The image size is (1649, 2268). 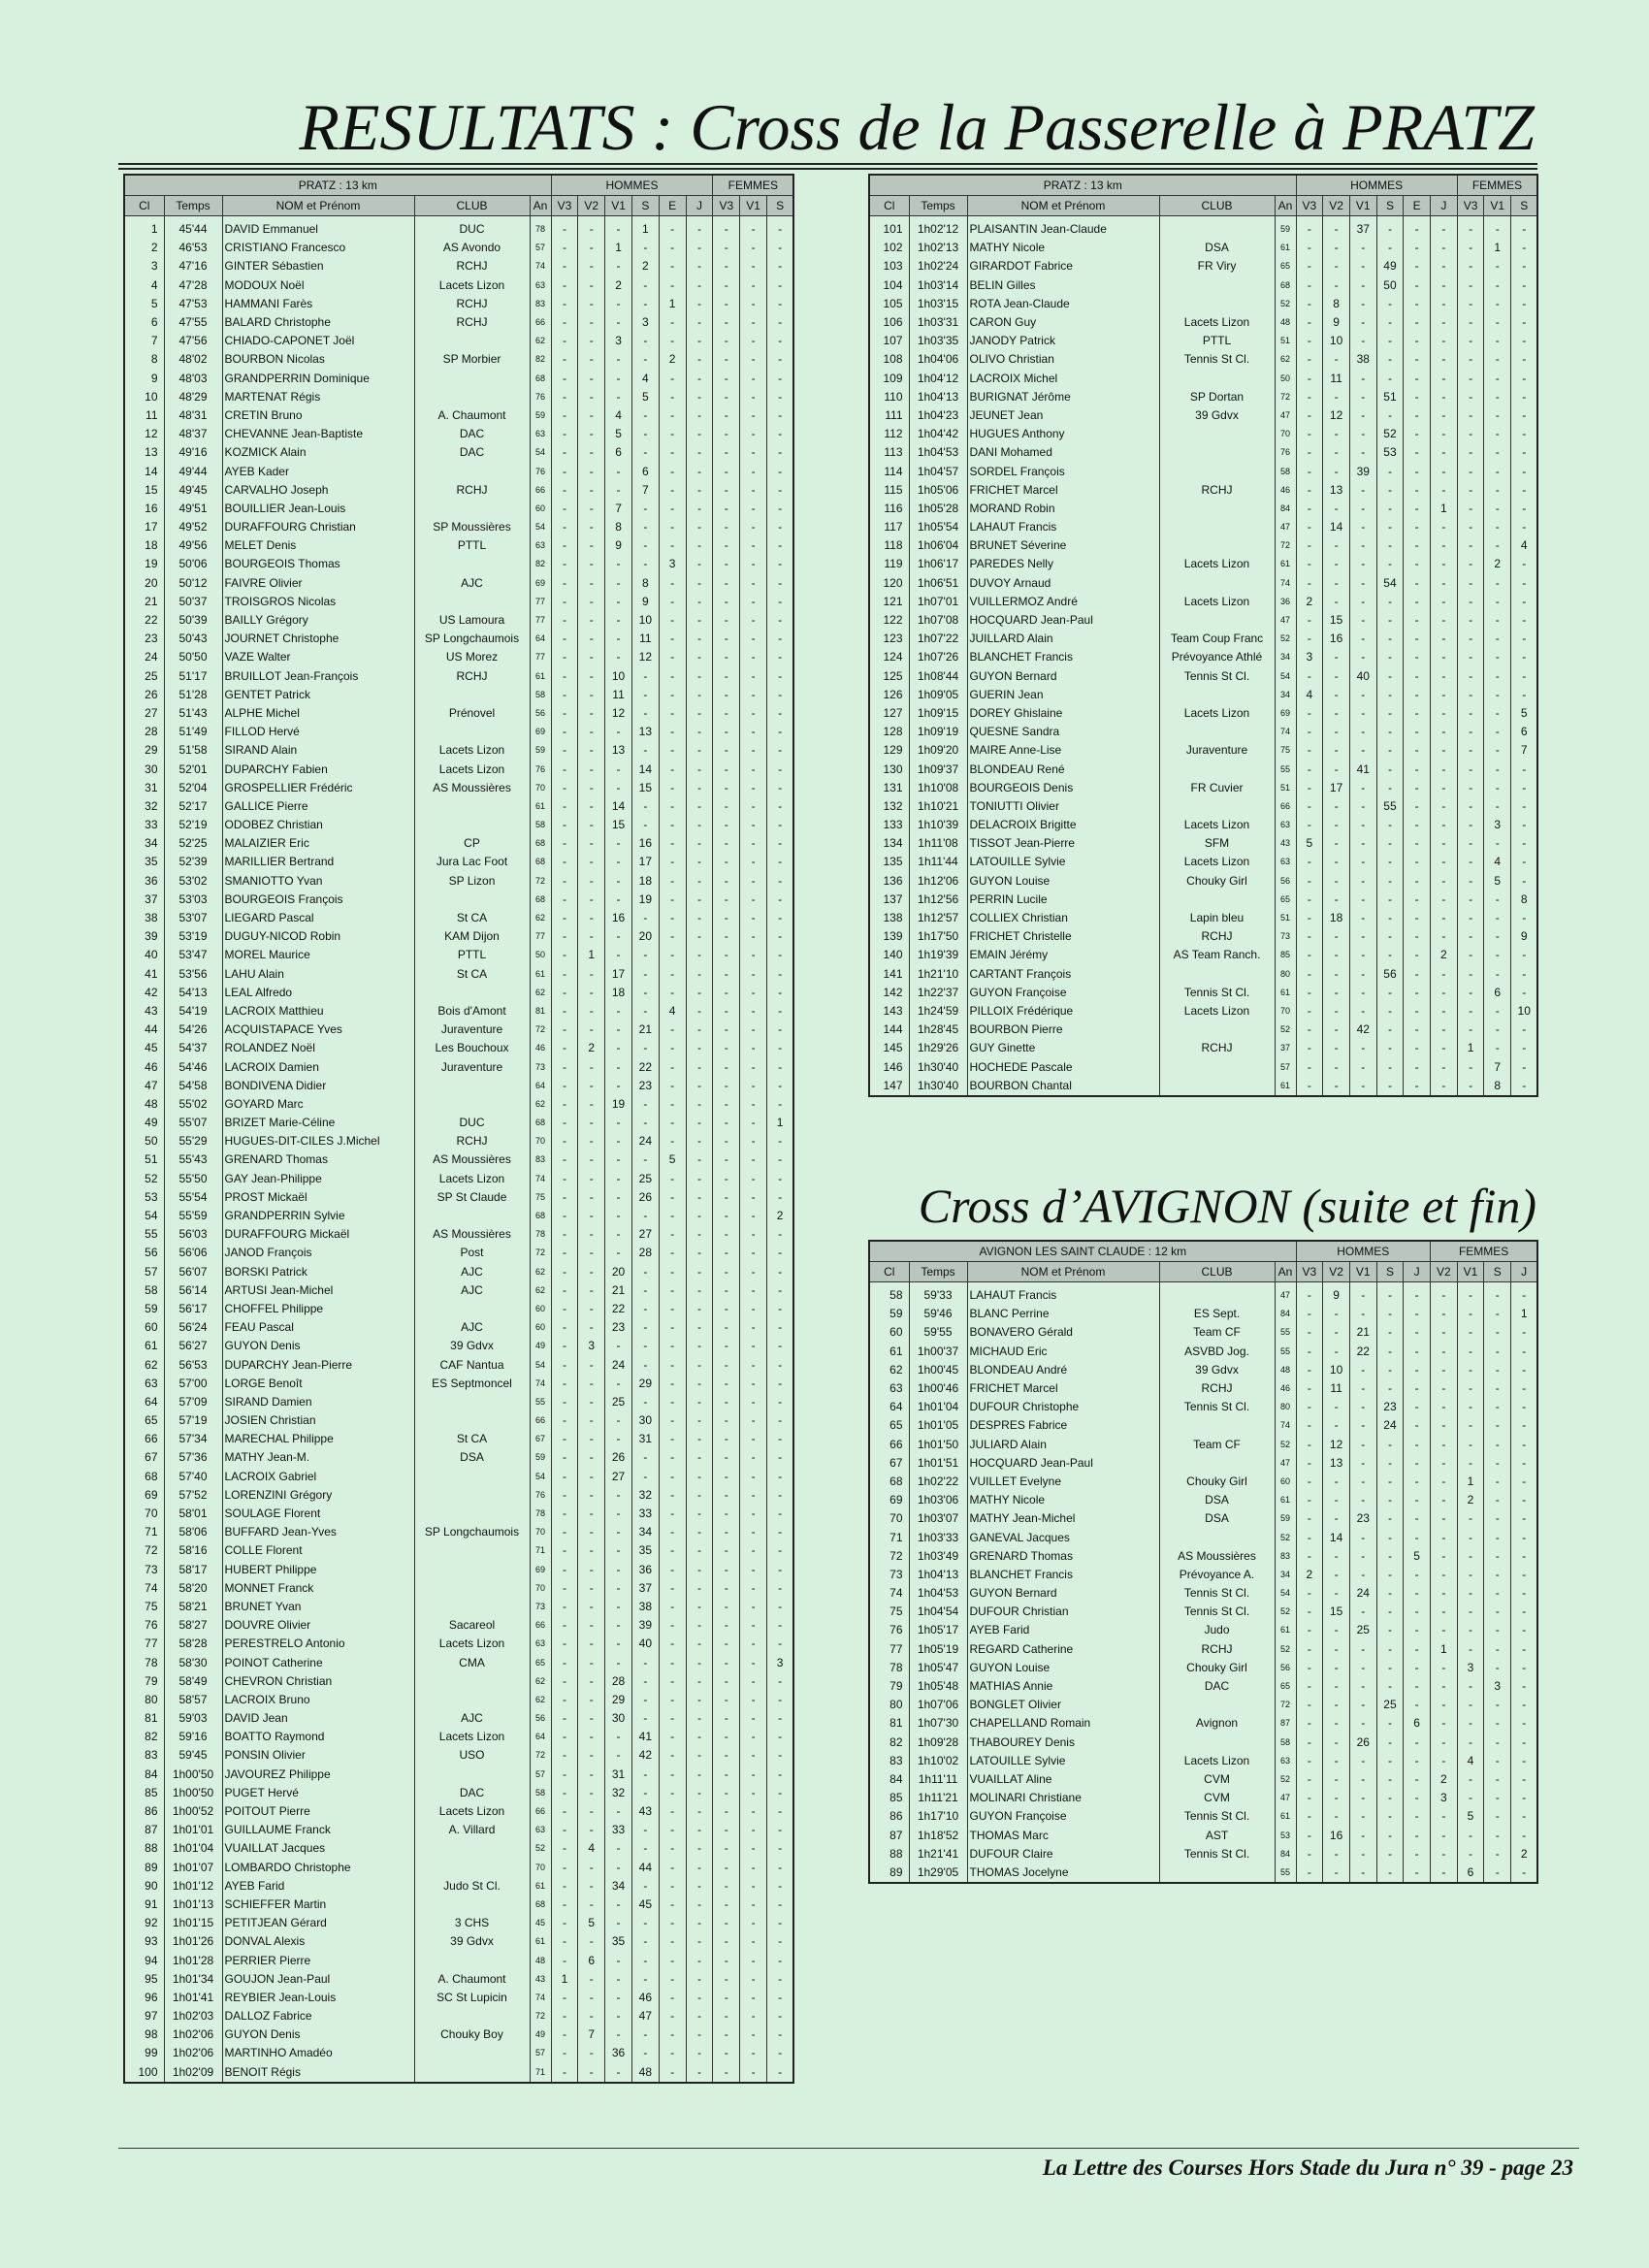 What do you see at coordinates (618, 694) in the screenshot?
I see `cell: 11` at bounding box center [618, 694].